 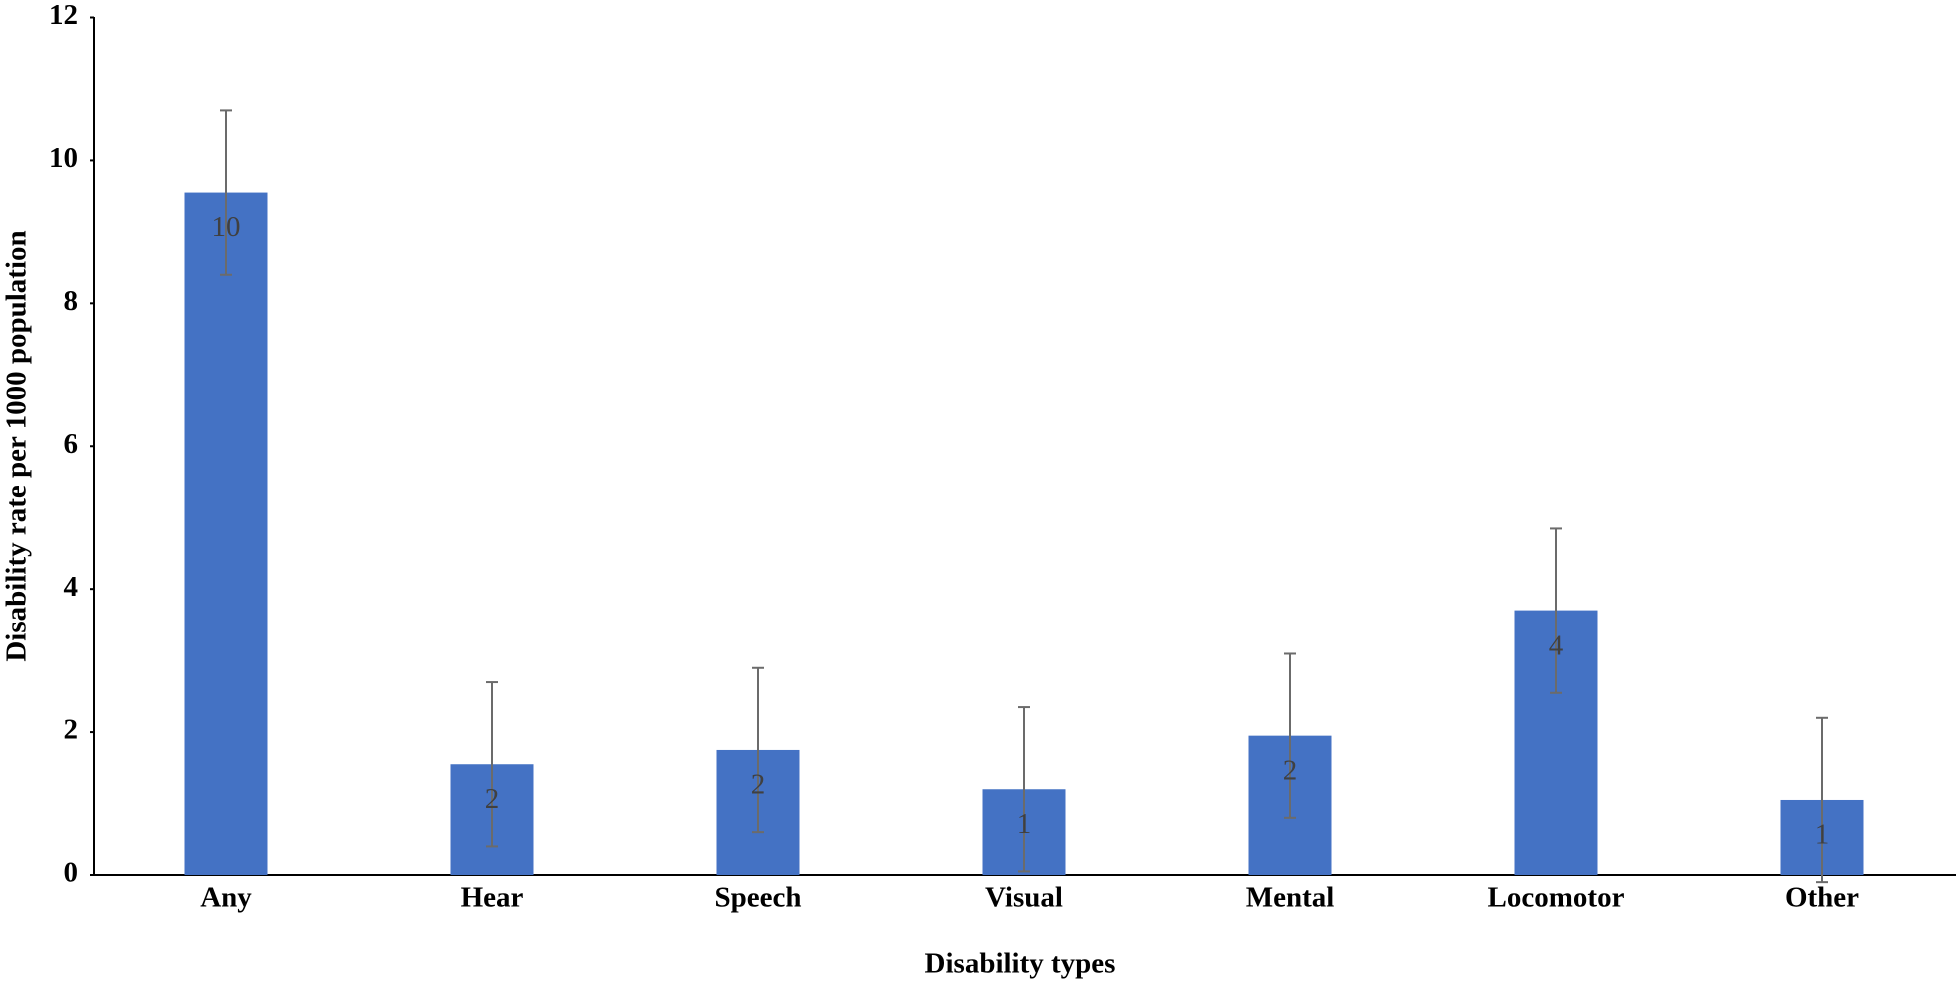 What do you see at coordinates (71, 444) in the screenshot?
I see `y-tick-label: 6` at bounding box center [71, 444].